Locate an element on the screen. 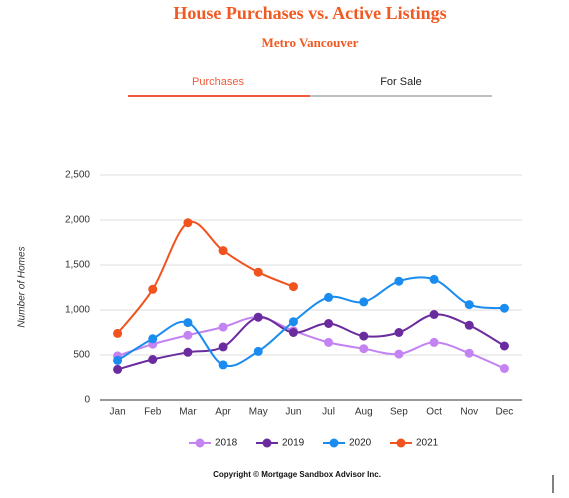 Image resolution: width=569 pixels, height=498 pixels. y-tick-label: 0 is located at coordinates (87, 400).